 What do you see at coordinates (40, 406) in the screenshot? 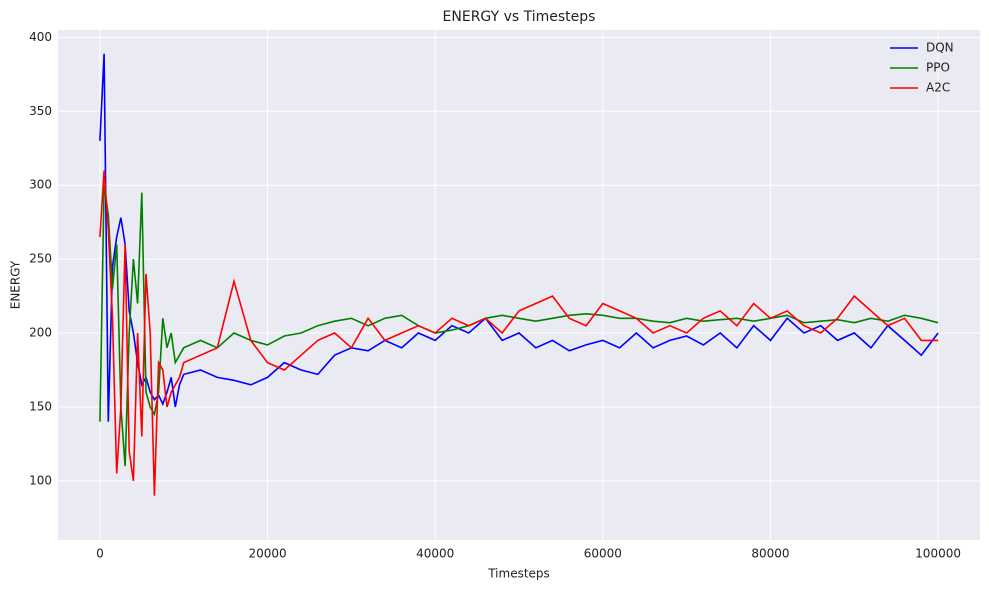
I see `y-tick-label: 150` at bounding box center [40, 406].